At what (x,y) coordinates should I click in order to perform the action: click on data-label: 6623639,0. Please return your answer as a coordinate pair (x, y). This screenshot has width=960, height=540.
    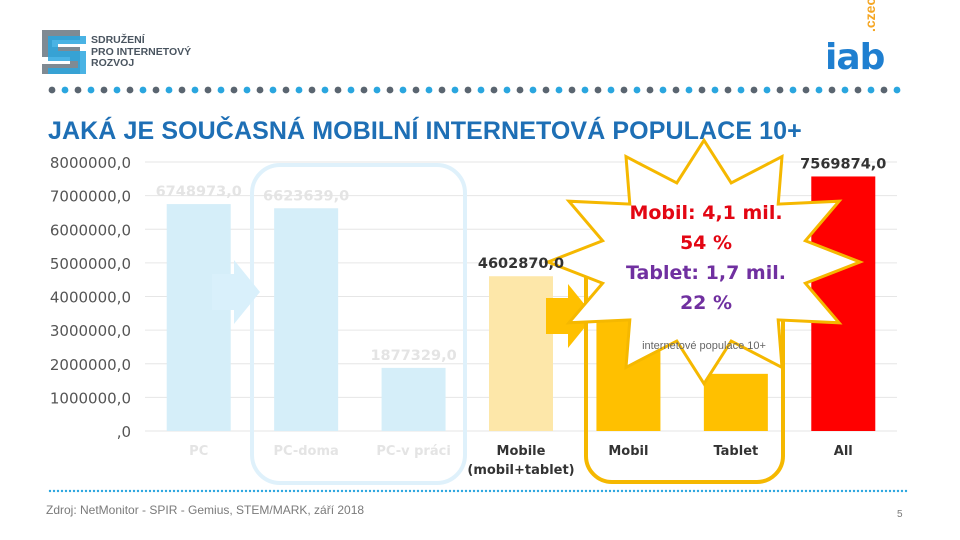
    Looking at the image, I should click on (306, 196).